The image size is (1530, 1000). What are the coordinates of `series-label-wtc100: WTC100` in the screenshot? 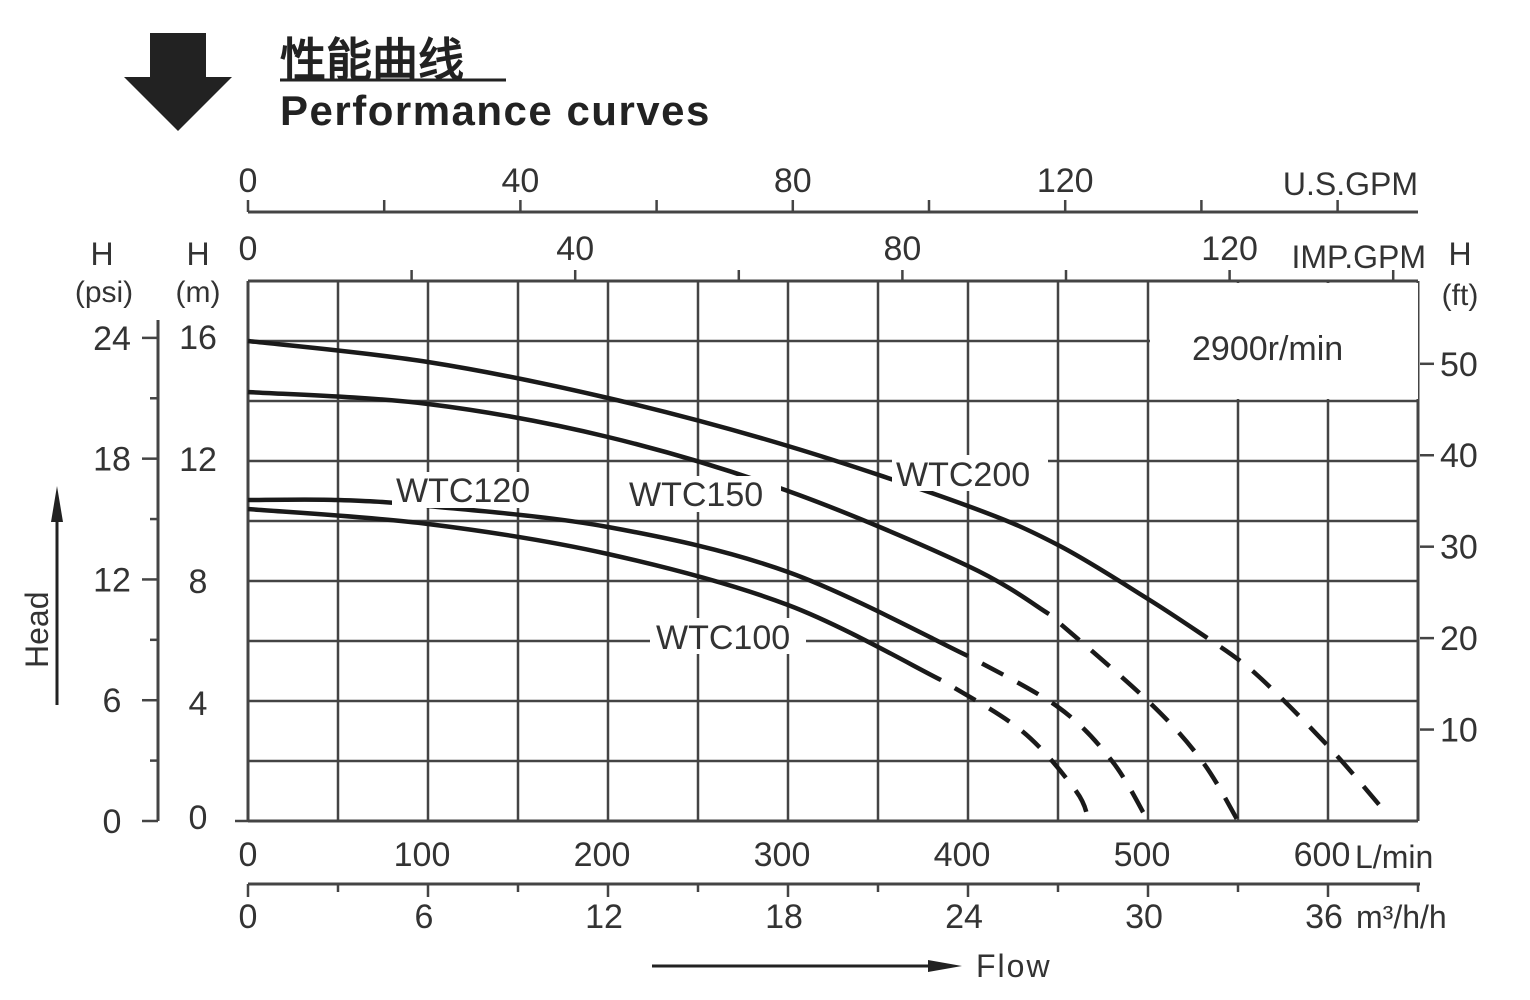 It's located at (723, 638).